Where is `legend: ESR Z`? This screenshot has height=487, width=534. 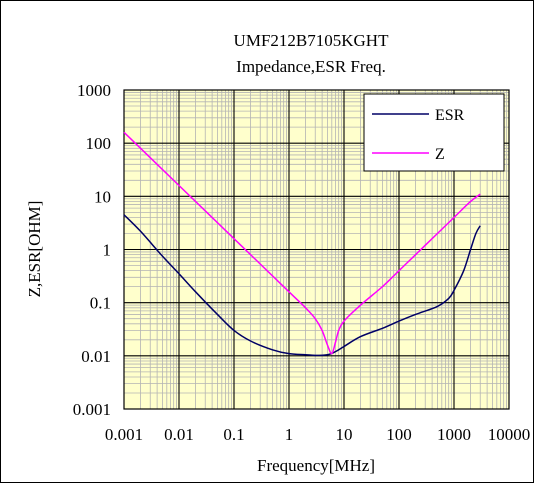
legend: ESR Z is located at coordinates (434, 132).